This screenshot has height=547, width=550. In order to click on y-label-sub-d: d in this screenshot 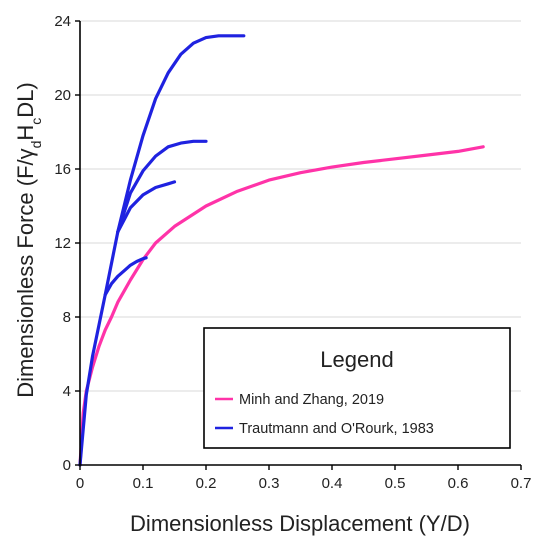, I will do `click(36, 145)`.